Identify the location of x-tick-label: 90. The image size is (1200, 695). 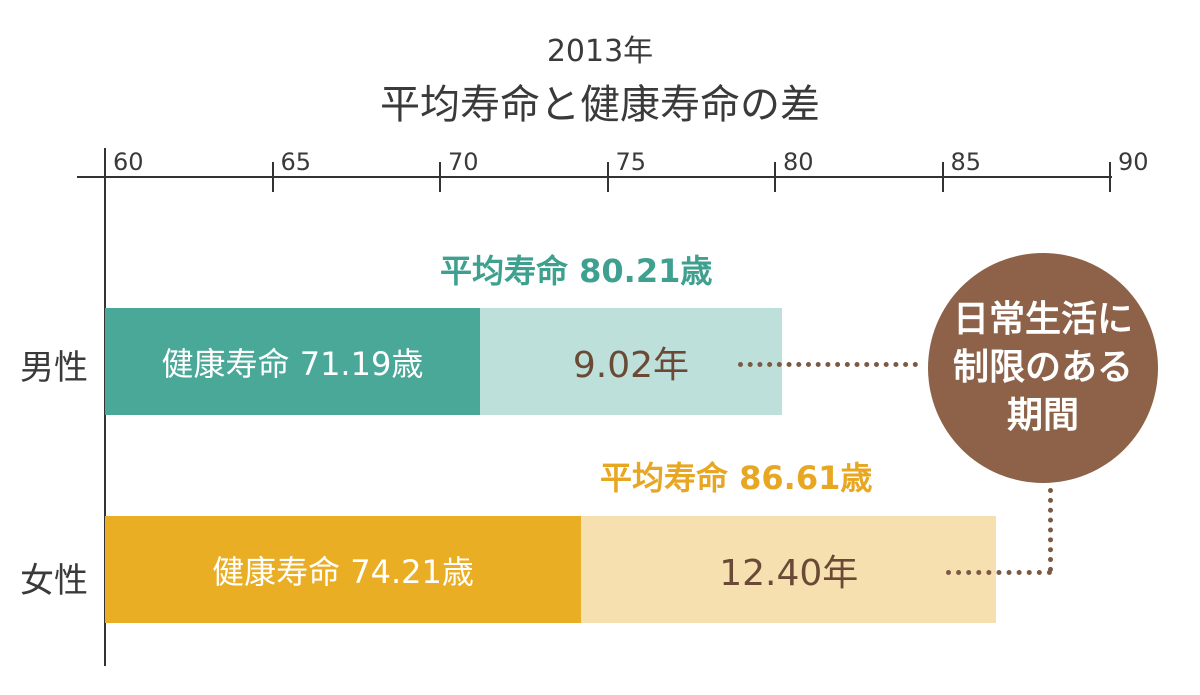
(1133, 162).